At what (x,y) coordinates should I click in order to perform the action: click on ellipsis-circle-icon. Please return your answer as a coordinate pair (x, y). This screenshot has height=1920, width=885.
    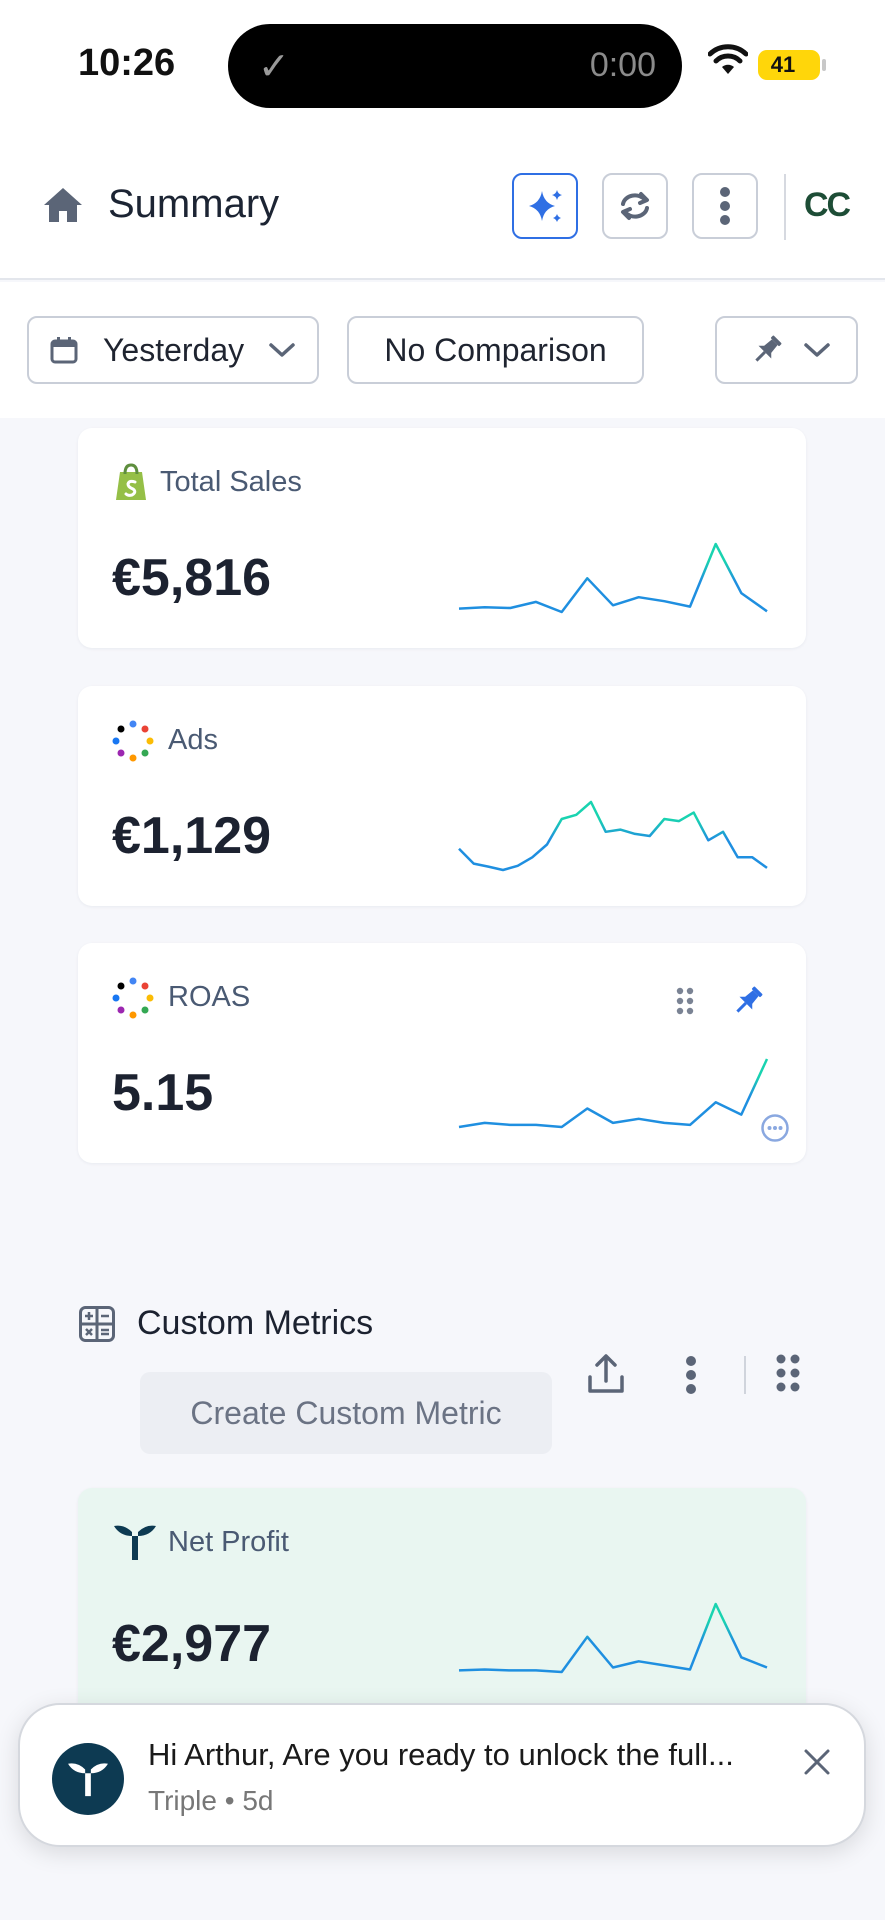
    Looking at the image, I should click on (775, 1128).